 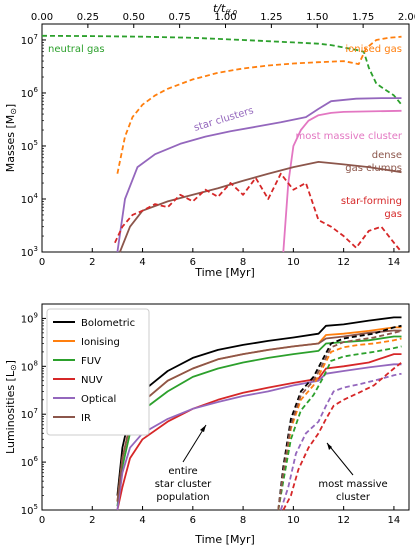 What do you see at coordinates (224, 539) in the screenshot?
I see `luminosity-x-axis-label: Time [Myr]` at bounding box center [224, 539].